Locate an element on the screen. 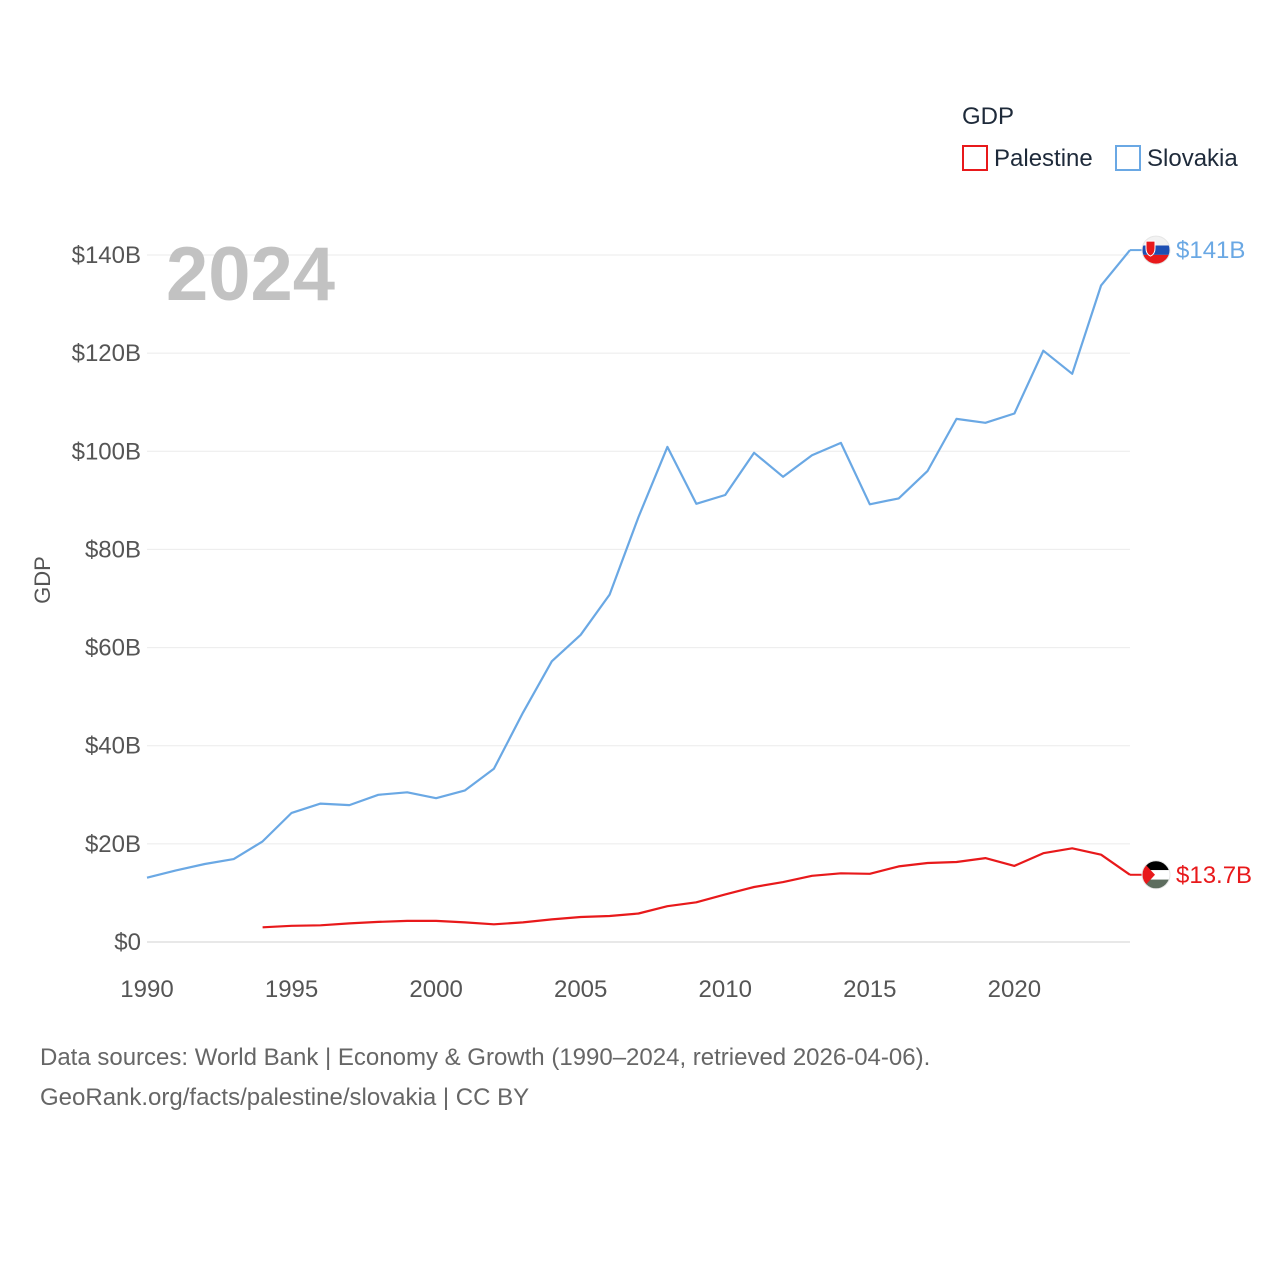  y-tick-label: $80B is located at coordinates (113, 549).